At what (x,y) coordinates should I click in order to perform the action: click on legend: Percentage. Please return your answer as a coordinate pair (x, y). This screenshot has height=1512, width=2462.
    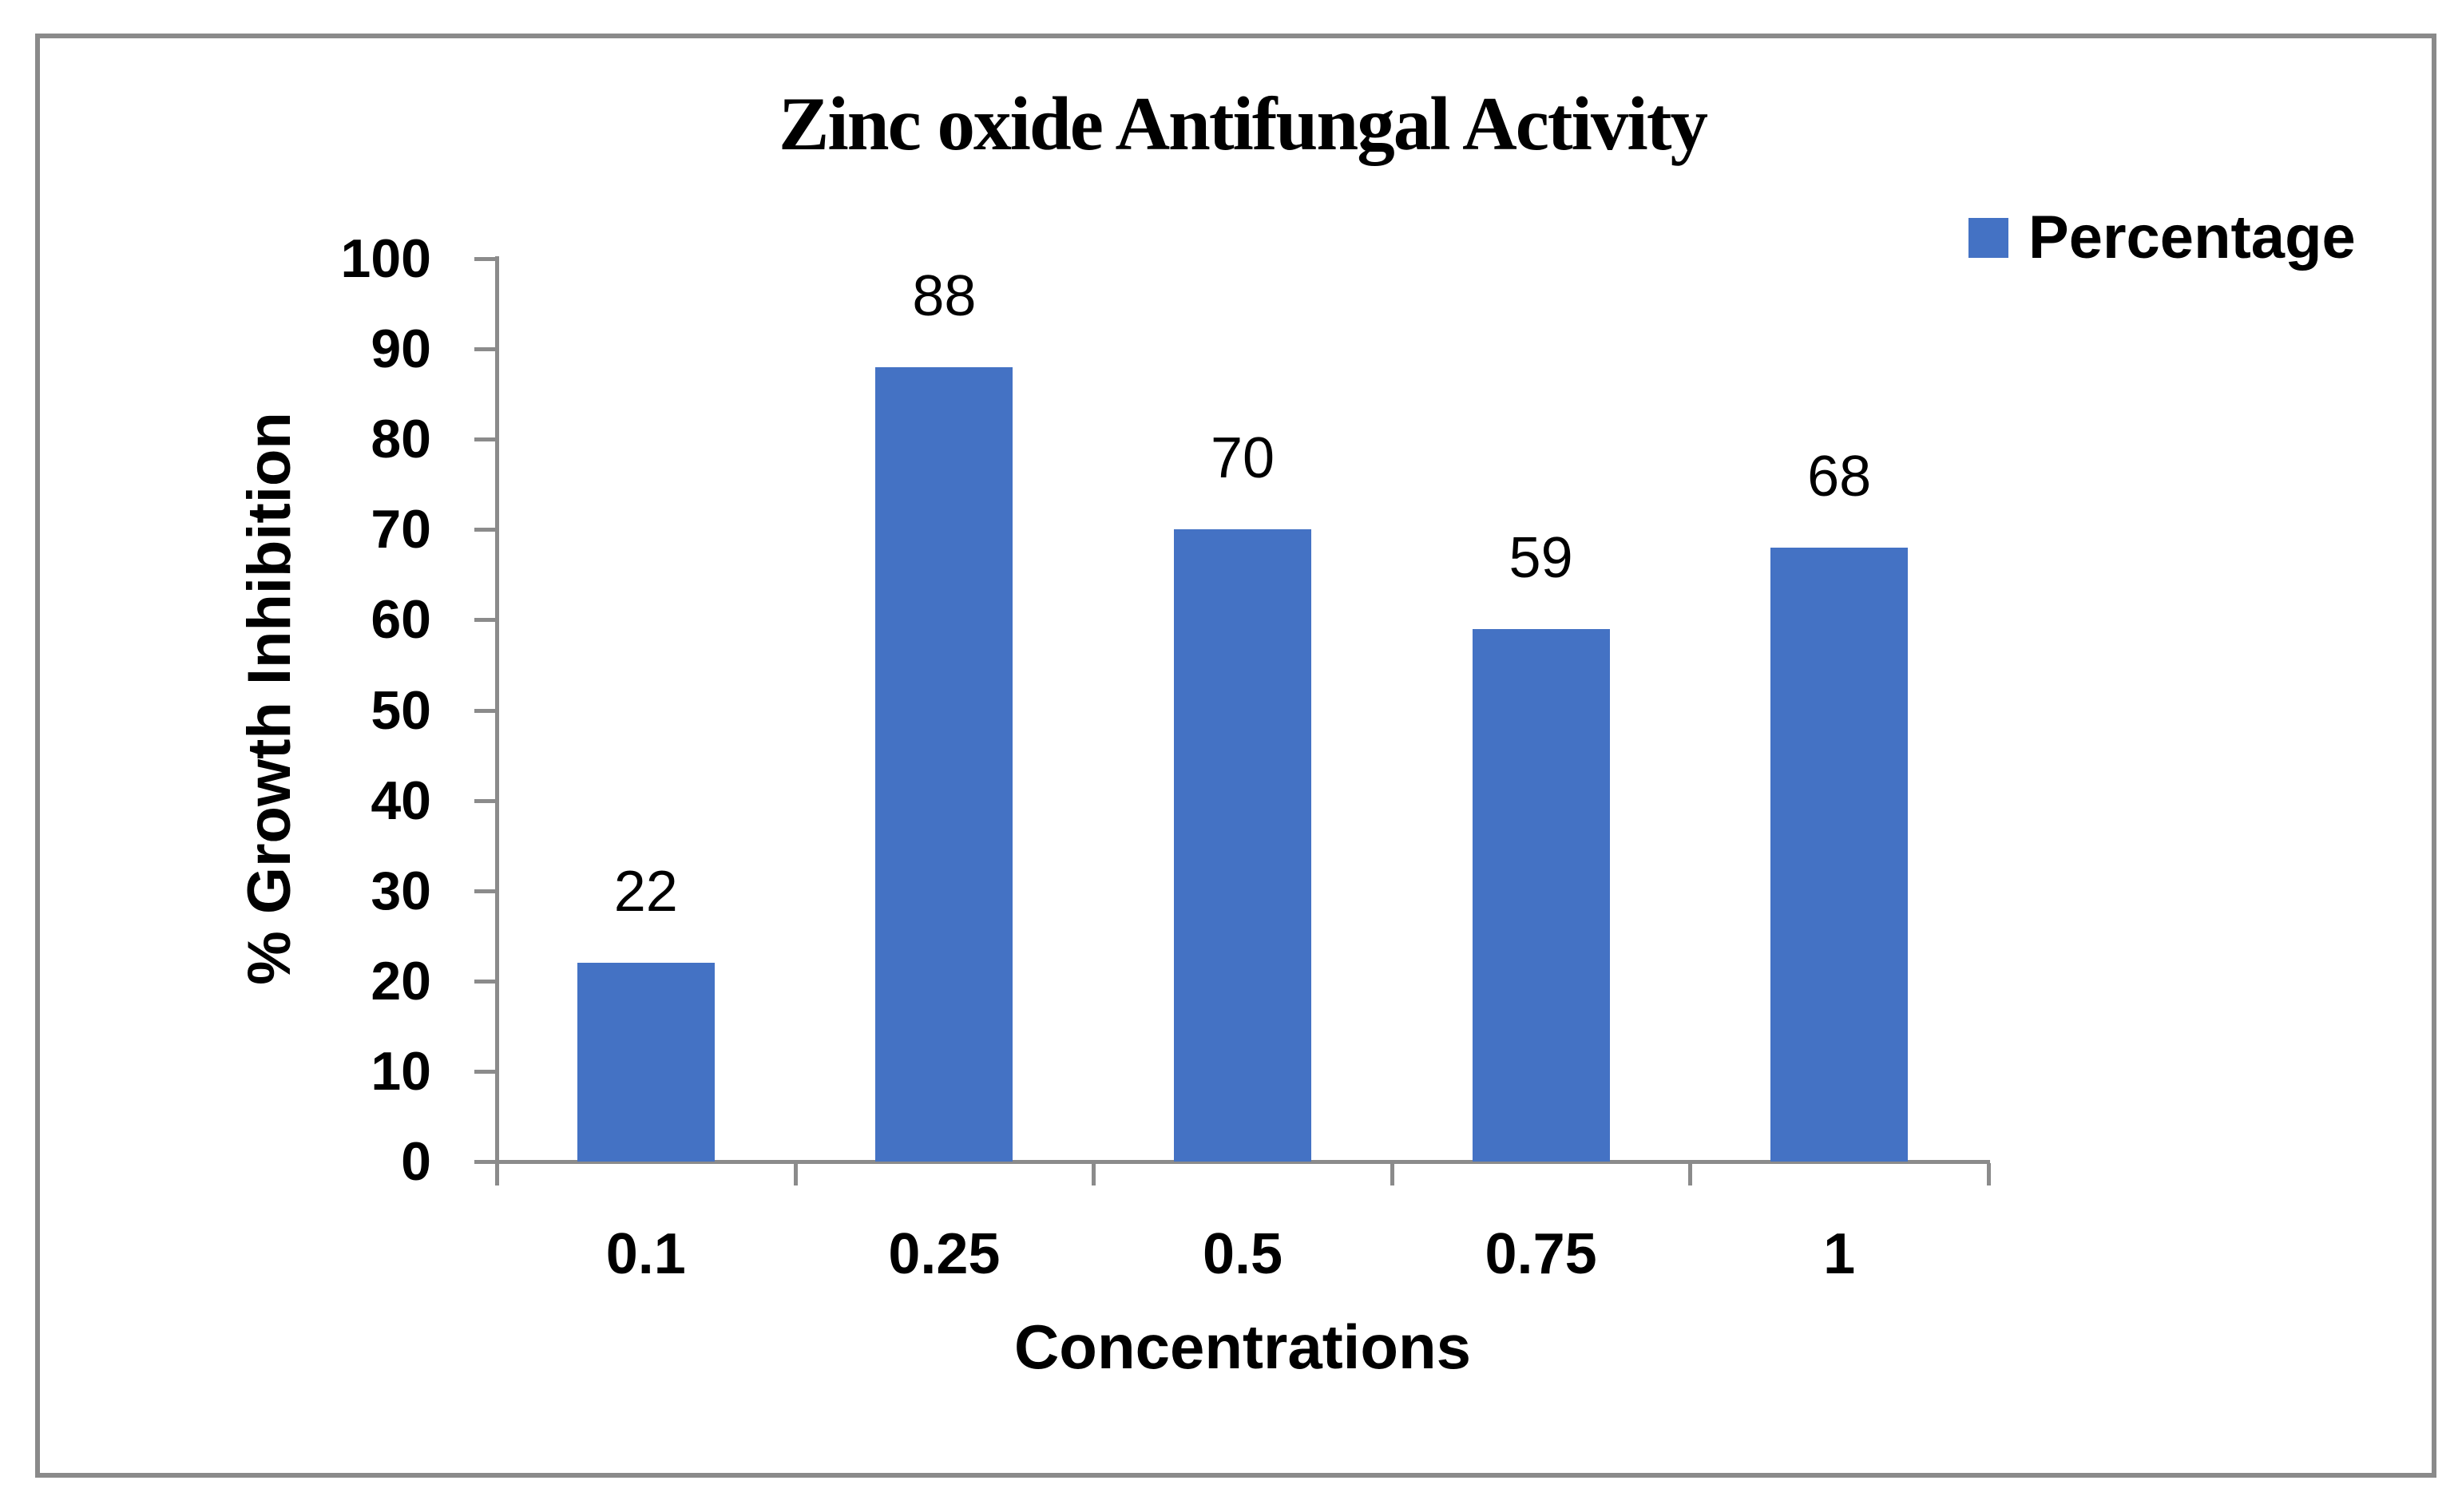
    Looking at the image, I should click on (2162, 237).